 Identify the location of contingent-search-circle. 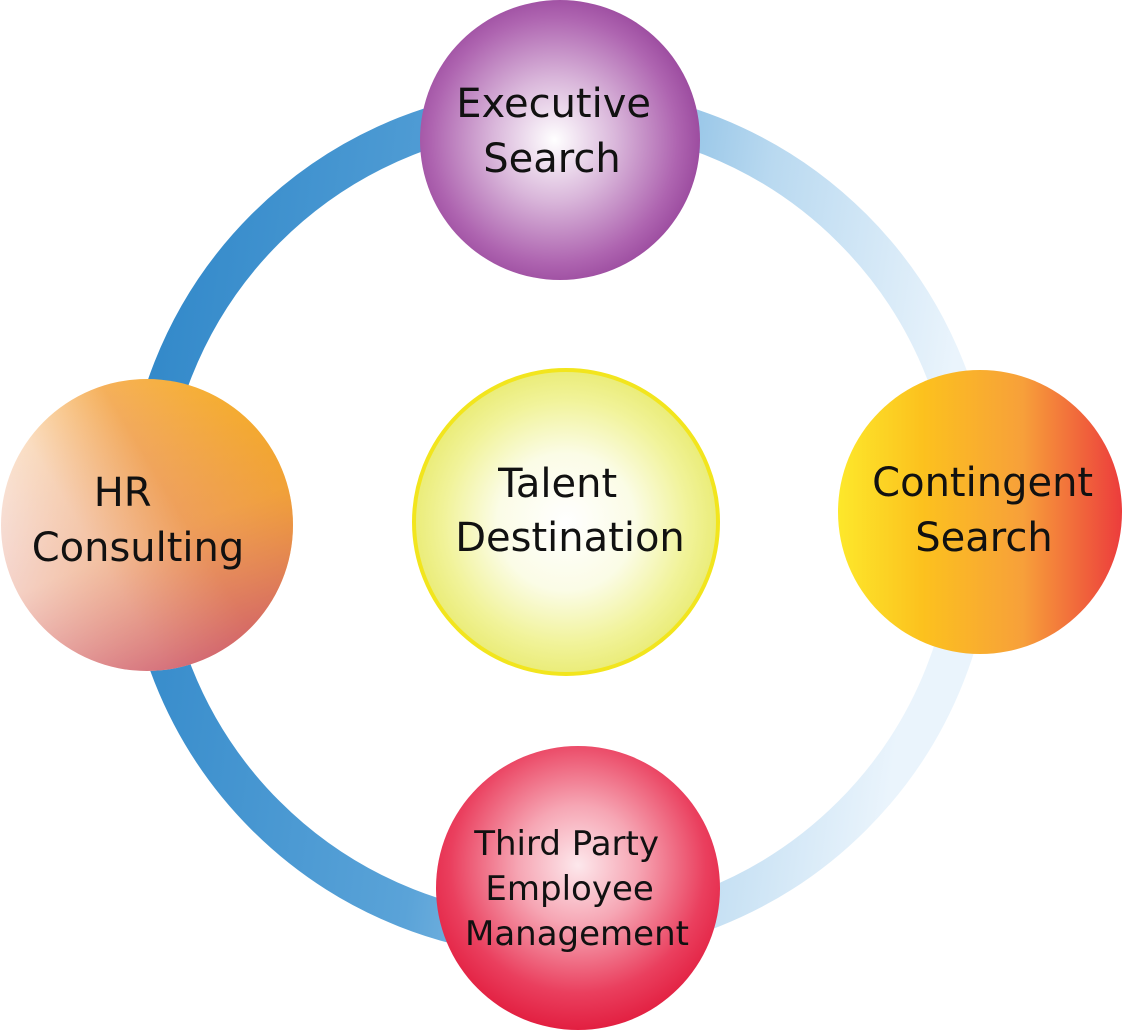
(980, 512).